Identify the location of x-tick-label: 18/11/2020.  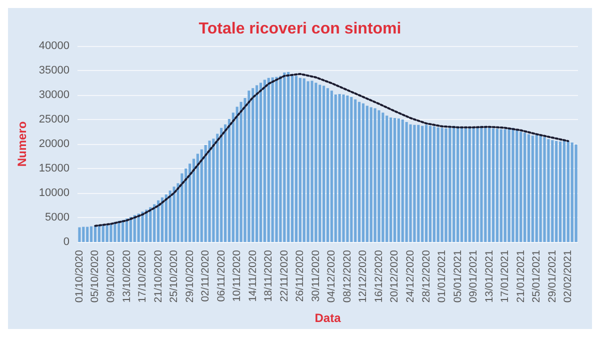
(268, 276).